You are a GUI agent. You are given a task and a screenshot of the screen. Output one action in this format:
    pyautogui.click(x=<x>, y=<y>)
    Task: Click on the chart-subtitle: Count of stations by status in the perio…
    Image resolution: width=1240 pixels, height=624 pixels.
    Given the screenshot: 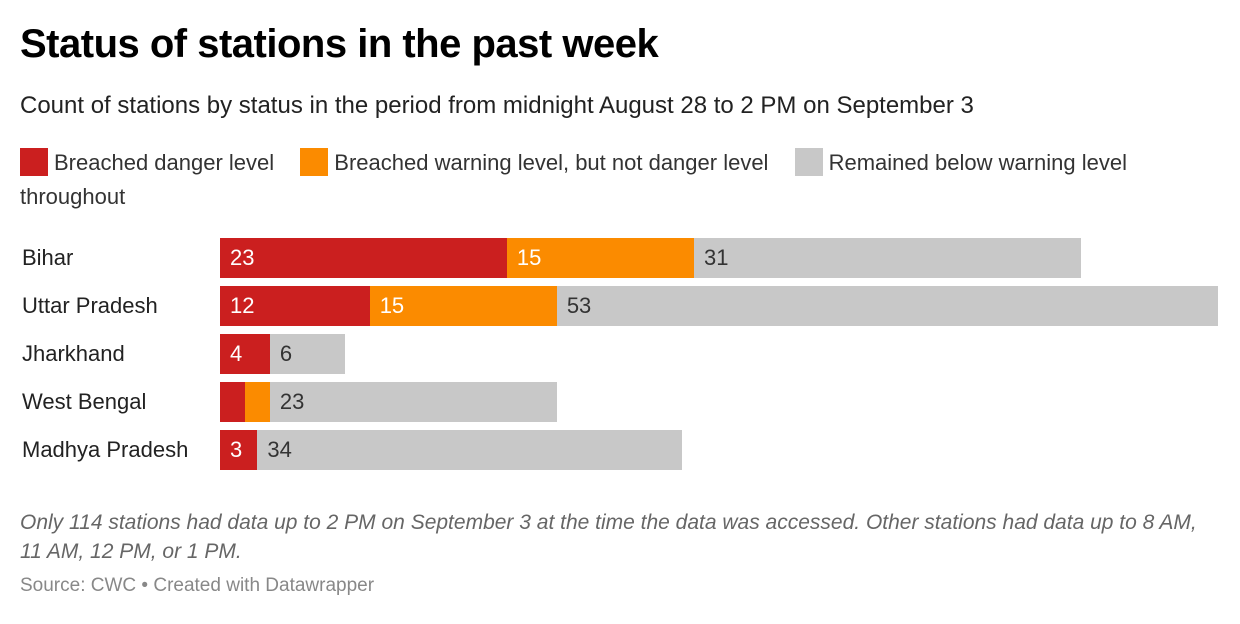 What is the action you would take?
    pyautogui.click(x=497, y=105)
    